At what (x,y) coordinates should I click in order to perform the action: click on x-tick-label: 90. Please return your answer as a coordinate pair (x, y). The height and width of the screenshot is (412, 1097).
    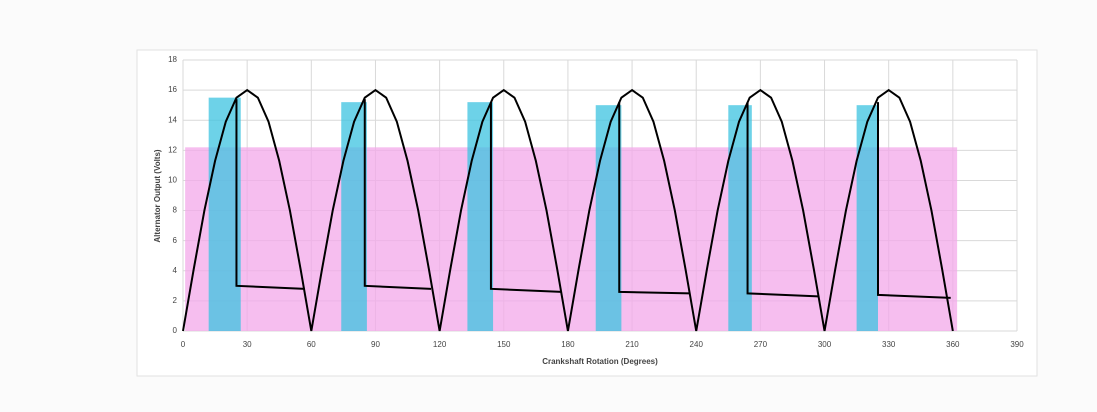
    Looking at the image, I should click on (375, 344).